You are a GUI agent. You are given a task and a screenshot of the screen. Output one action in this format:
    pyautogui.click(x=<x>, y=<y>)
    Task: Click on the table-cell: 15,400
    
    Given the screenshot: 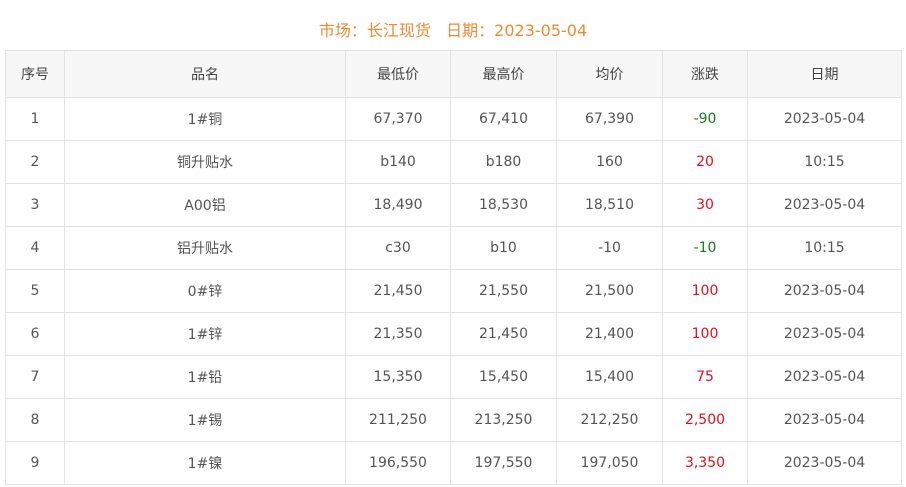 What is the action you would take?
    pyautogui.click(x=609, y=377)
    